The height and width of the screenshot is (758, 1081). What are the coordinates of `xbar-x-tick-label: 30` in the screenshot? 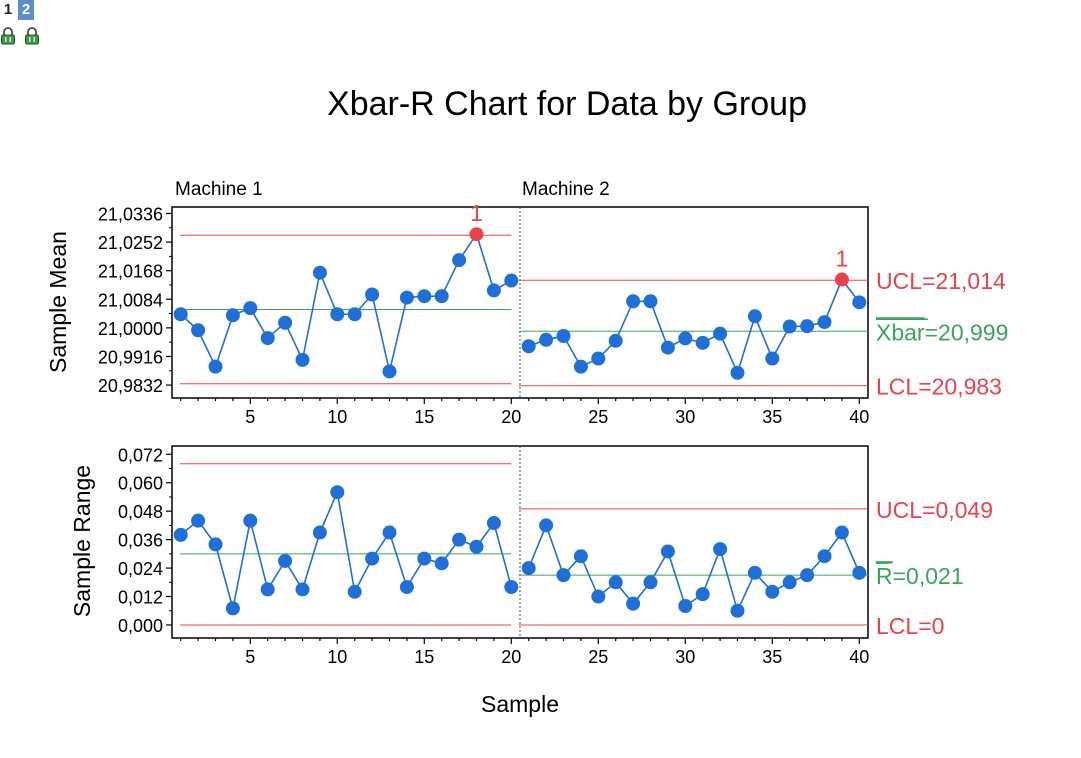 It's located at (685, 417).